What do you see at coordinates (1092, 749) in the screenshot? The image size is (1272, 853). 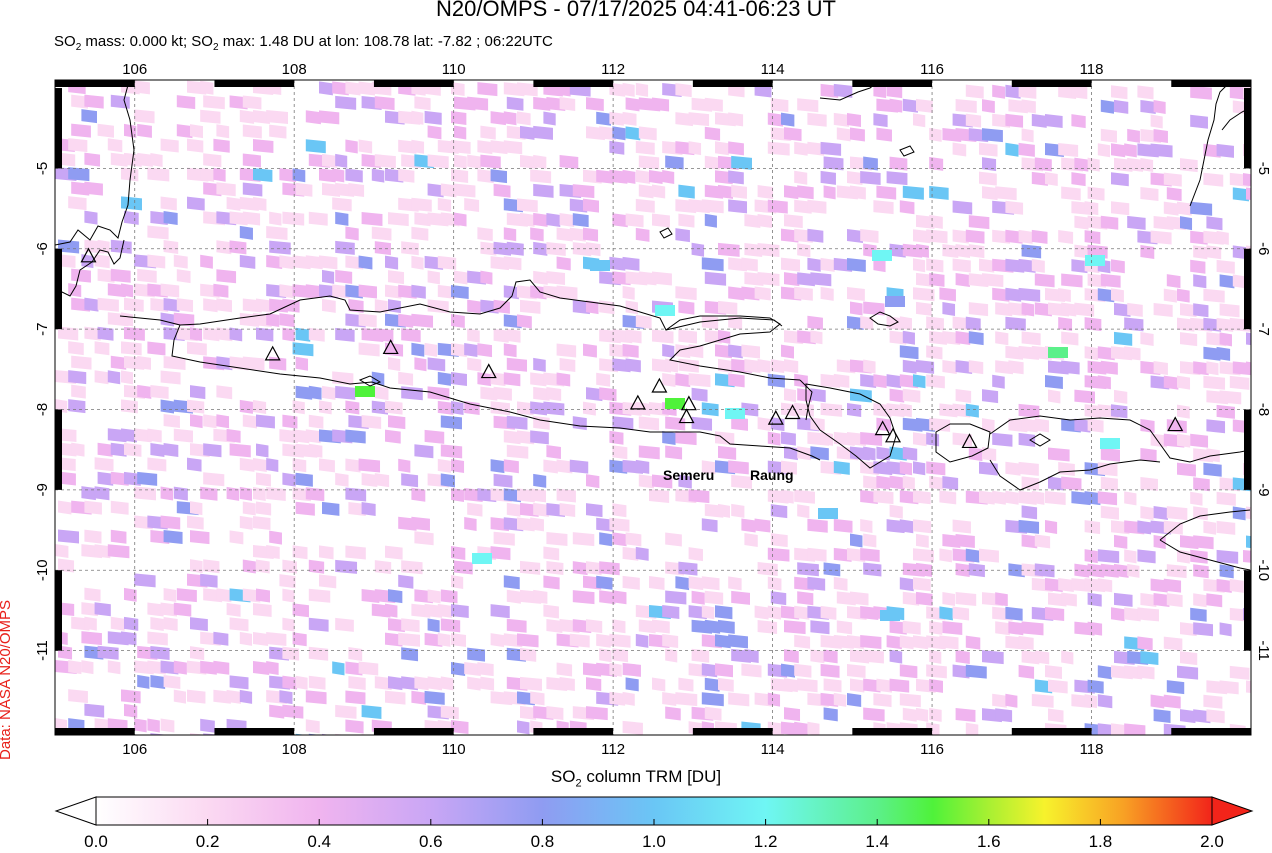 I see `lon-tick-label-bottom: 118` at bounding box center [1092, 749].